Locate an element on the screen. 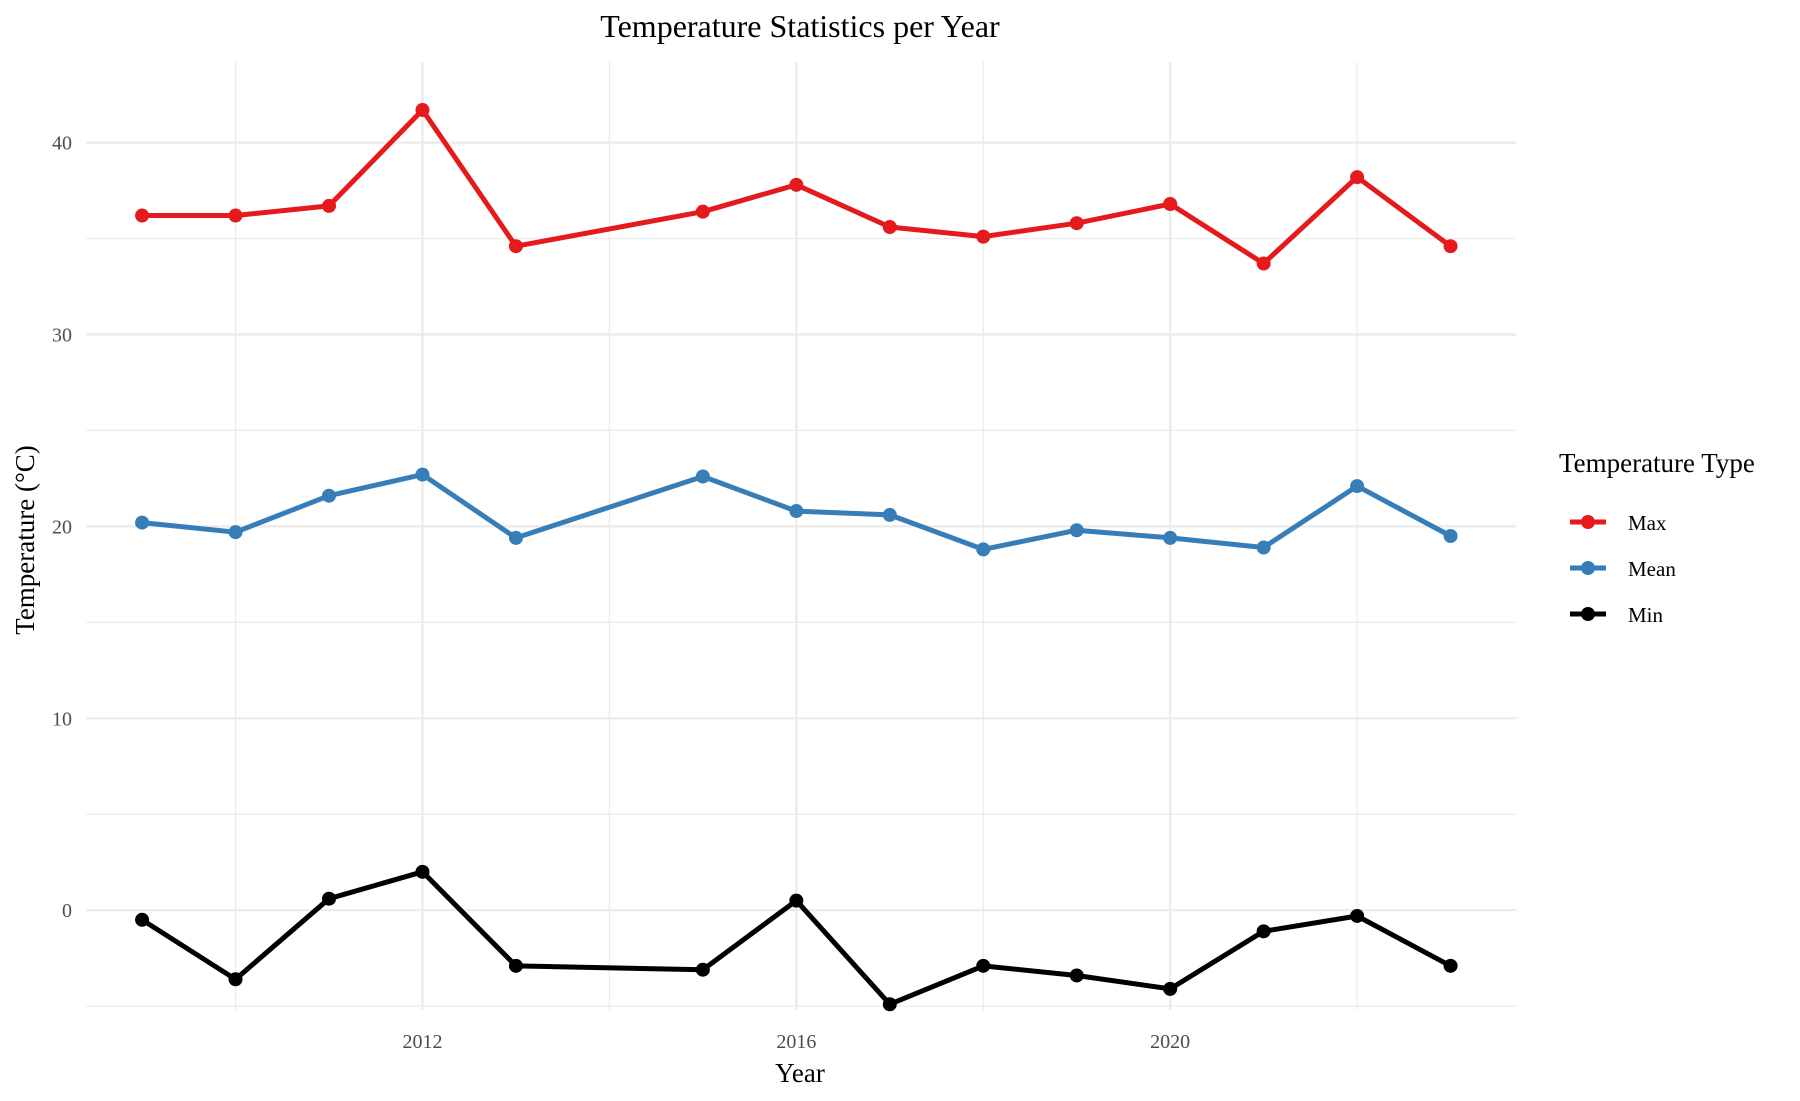 The height and width of the screenshot is (1101, 1800). x-axis-title: Year is located at coordinates (800, 1073).